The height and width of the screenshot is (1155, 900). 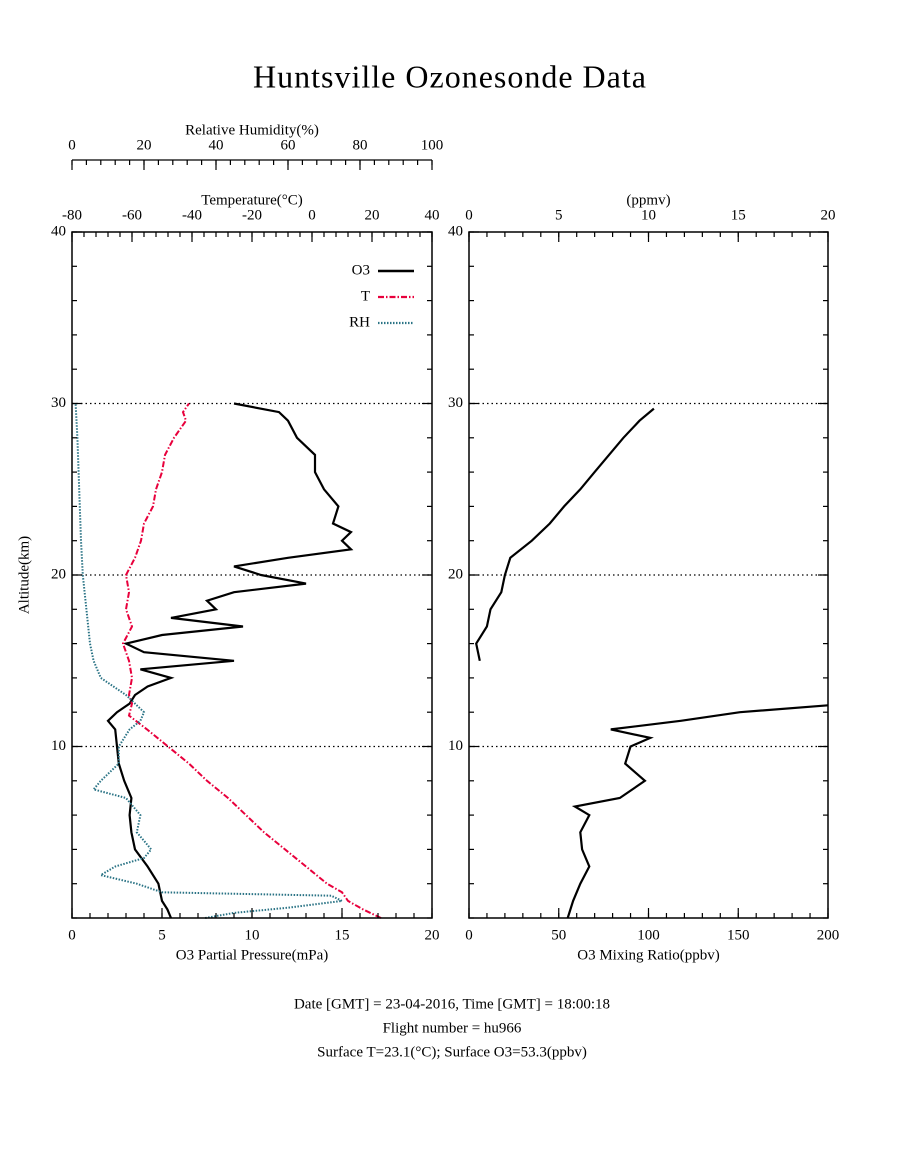 What do you see at coordinates (738, 215) in the screenshot?
I see `x2-tick-label: 15` at bounding box center [738, 215].